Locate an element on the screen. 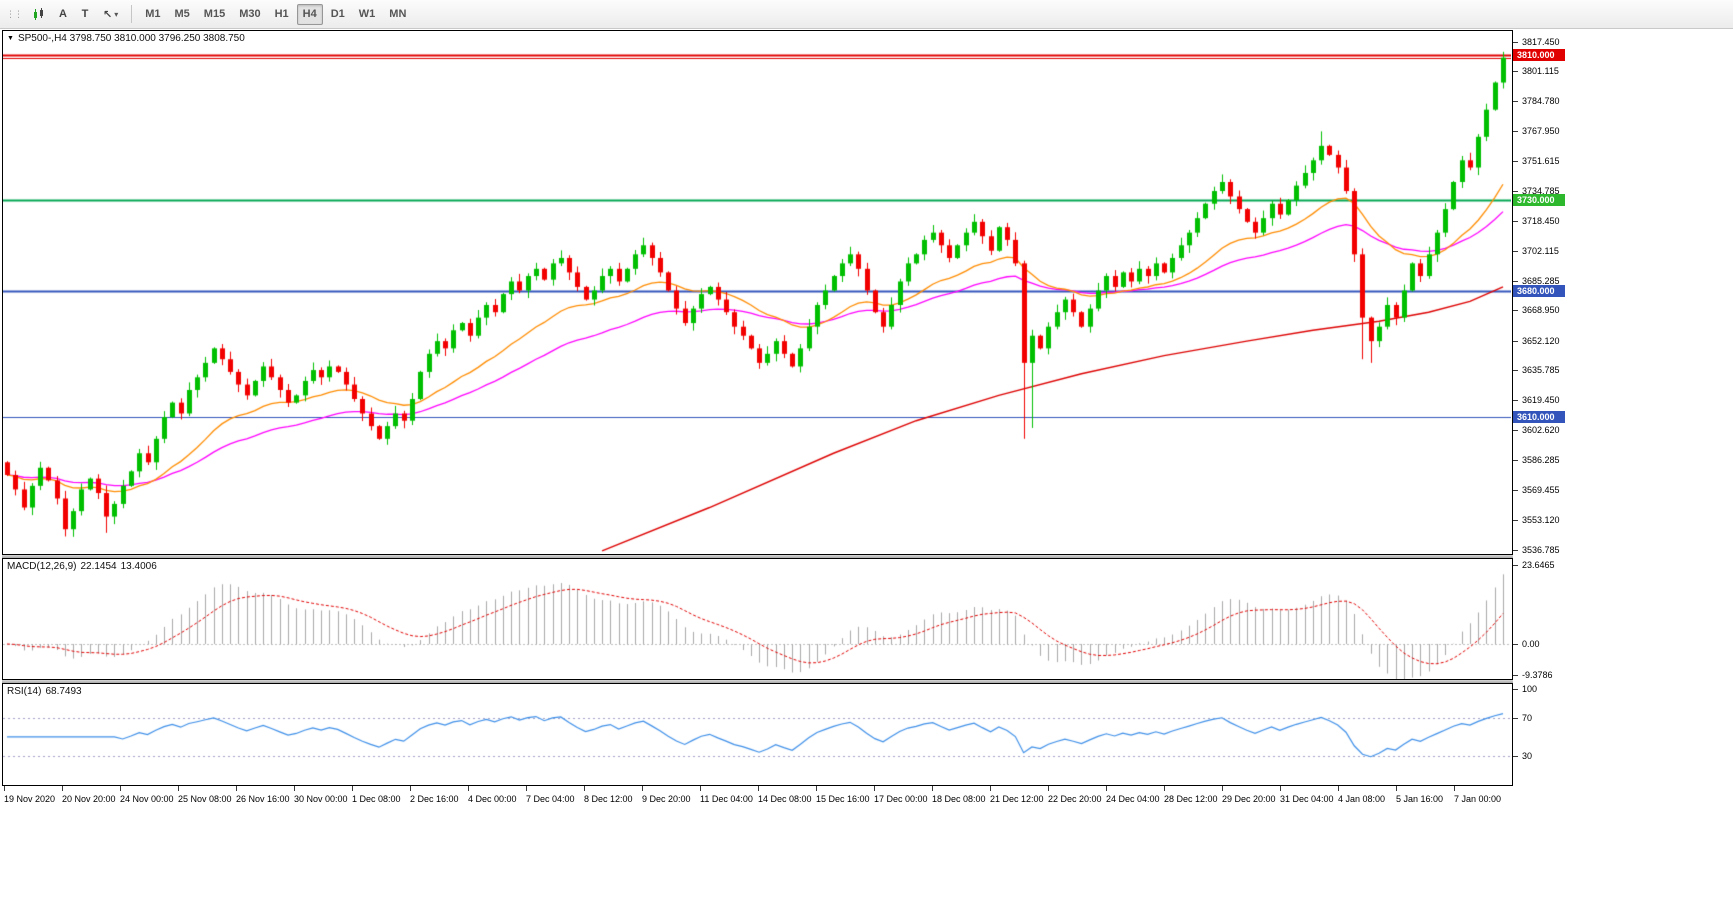  timeframe-w1-button: W1 is located at coordinates (367, 14).